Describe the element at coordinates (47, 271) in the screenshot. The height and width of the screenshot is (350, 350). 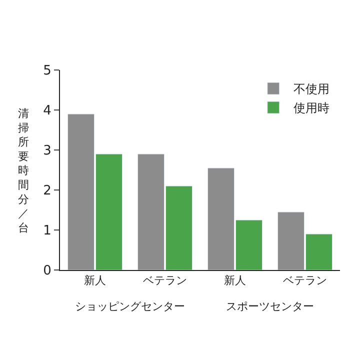
I see `y-tick-label: 0` at that location.